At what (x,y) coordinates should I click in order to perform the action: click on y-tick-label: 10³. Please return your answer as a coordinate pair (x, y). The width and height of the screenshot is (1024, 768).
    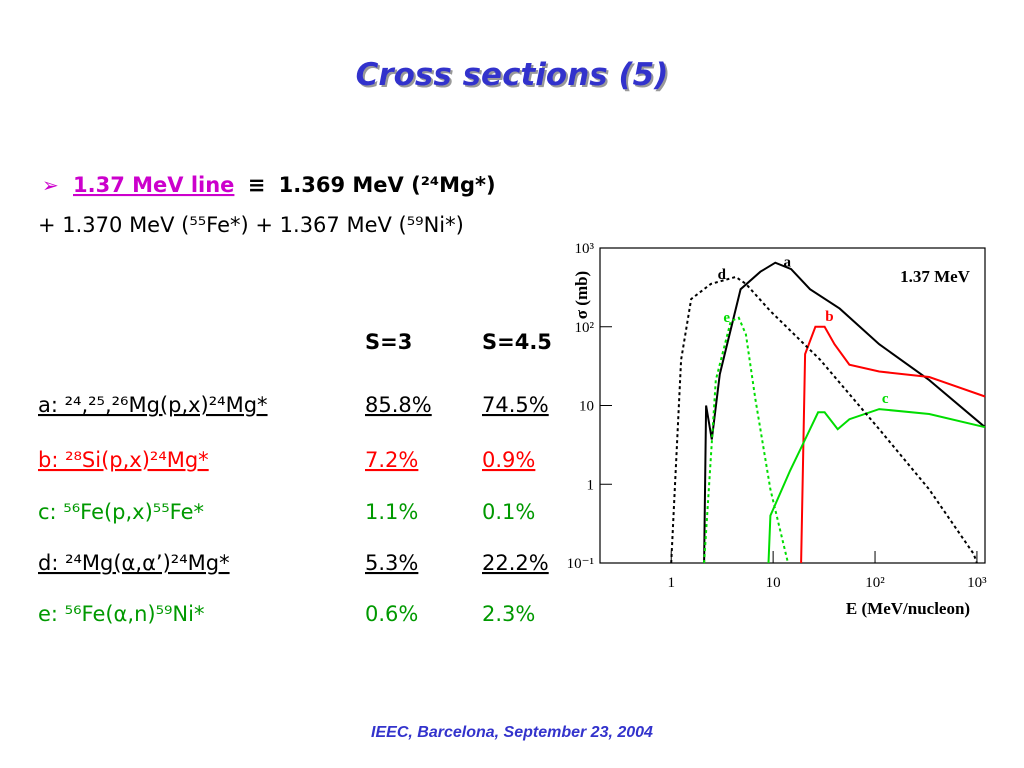
    Looking at the image, I should click on (585, 249).